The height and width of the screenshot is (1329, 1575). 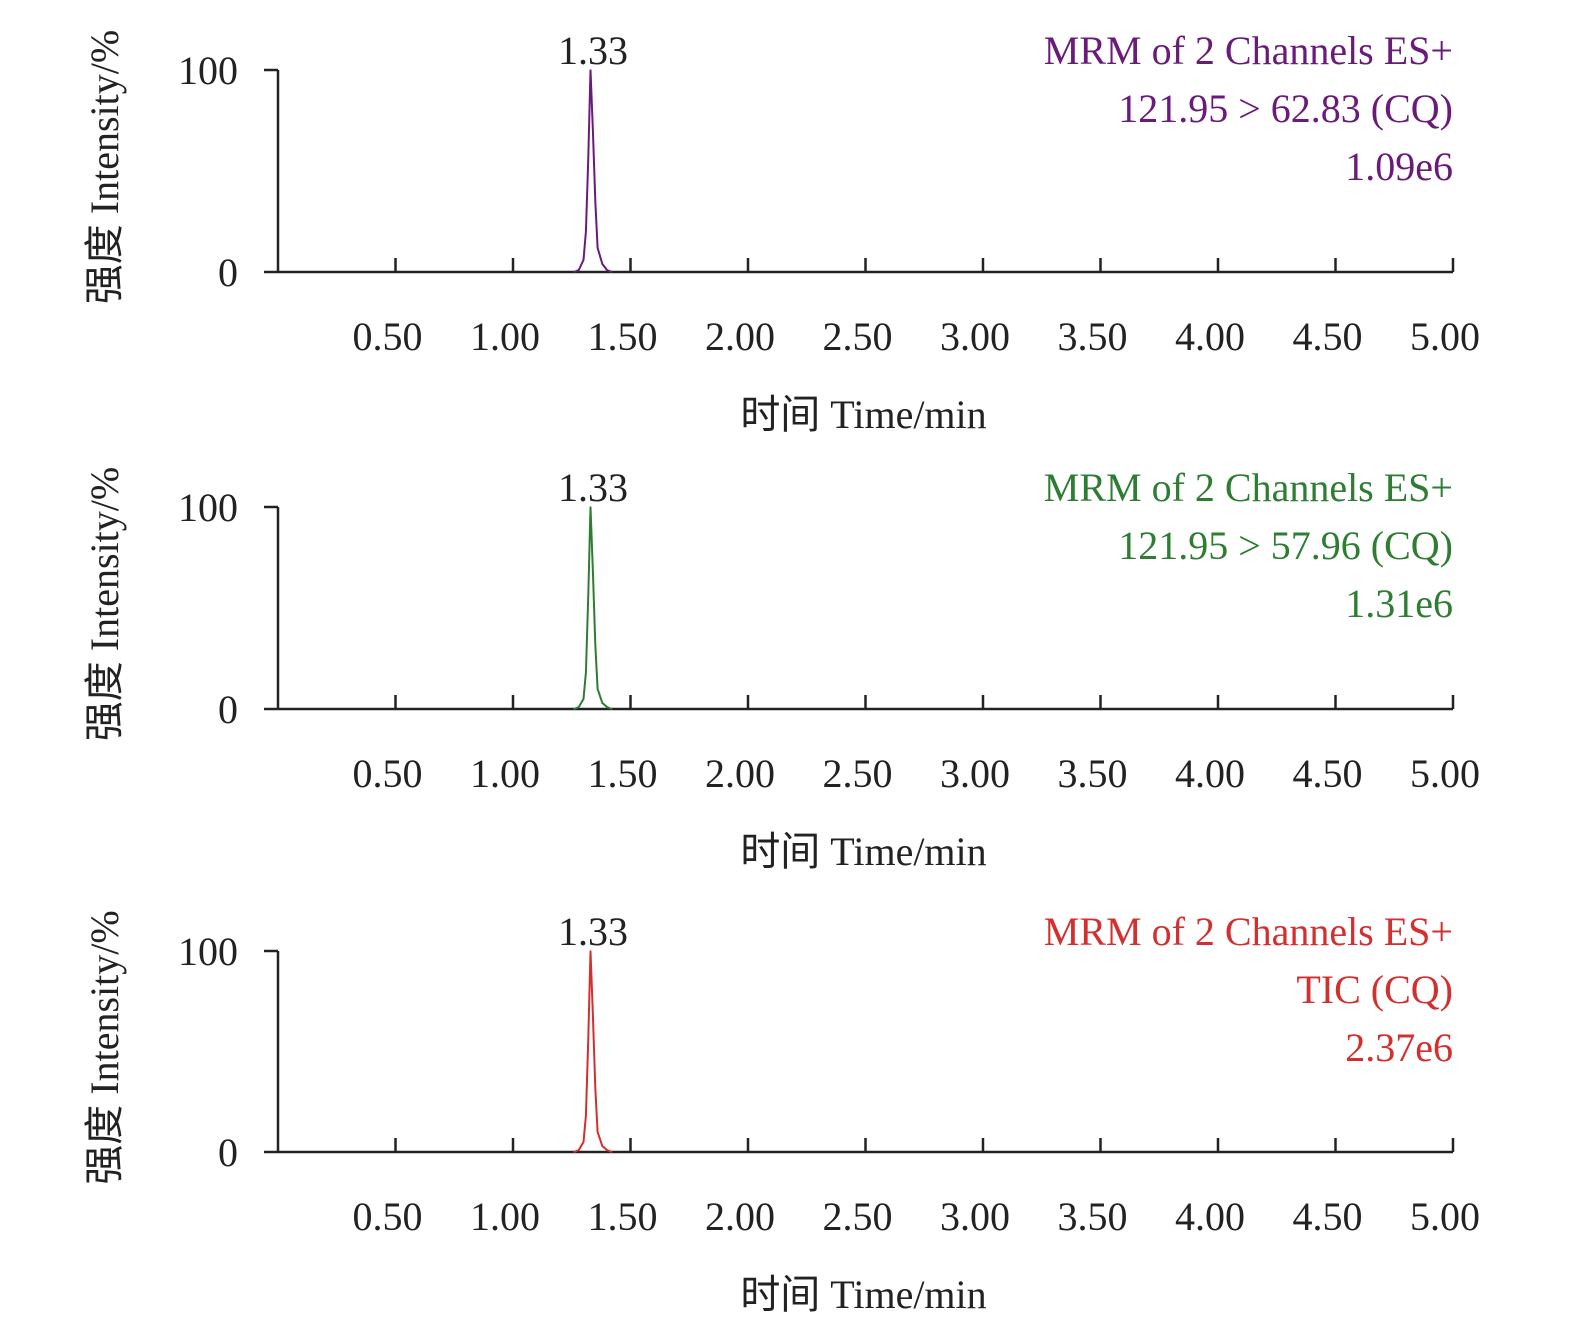 I want to click on annotation-line: 2.37e6, so click(x=1399, y=1047).